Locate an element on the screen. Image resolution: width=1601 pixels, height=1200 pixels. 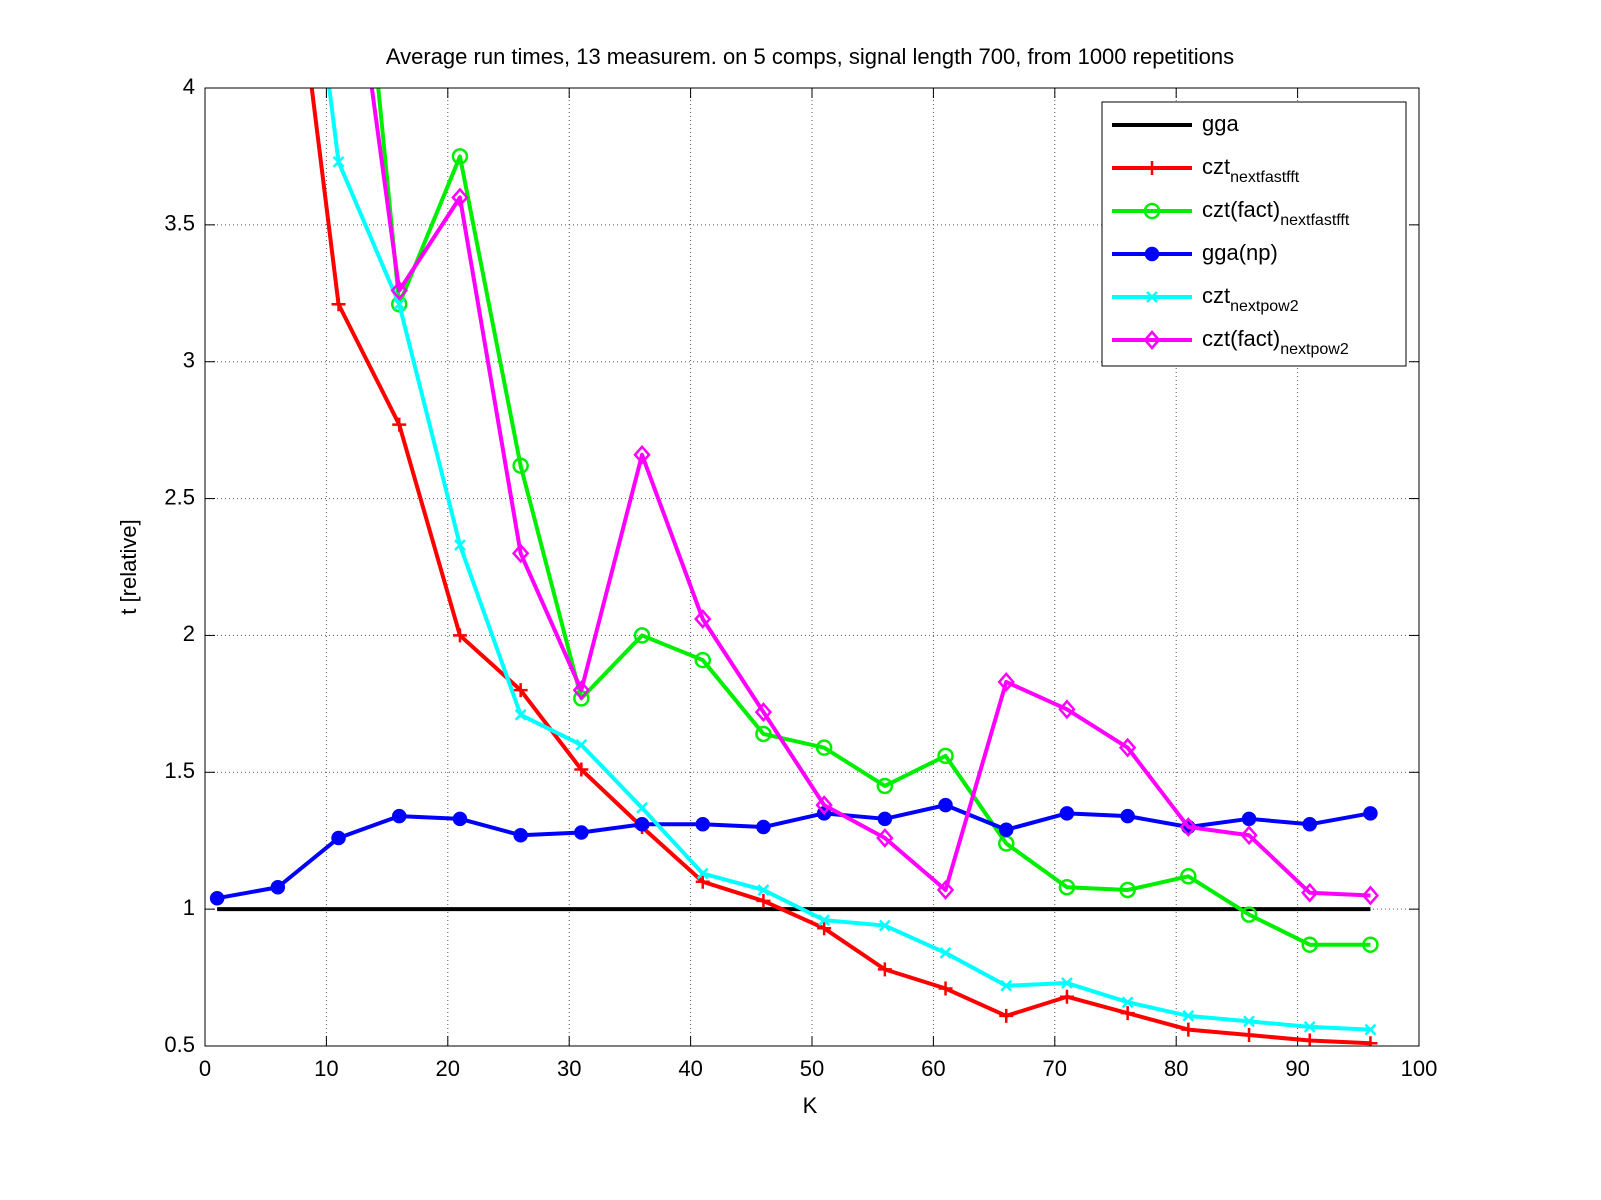
y-tick-label: 2 is located at coordinates (189, 633).